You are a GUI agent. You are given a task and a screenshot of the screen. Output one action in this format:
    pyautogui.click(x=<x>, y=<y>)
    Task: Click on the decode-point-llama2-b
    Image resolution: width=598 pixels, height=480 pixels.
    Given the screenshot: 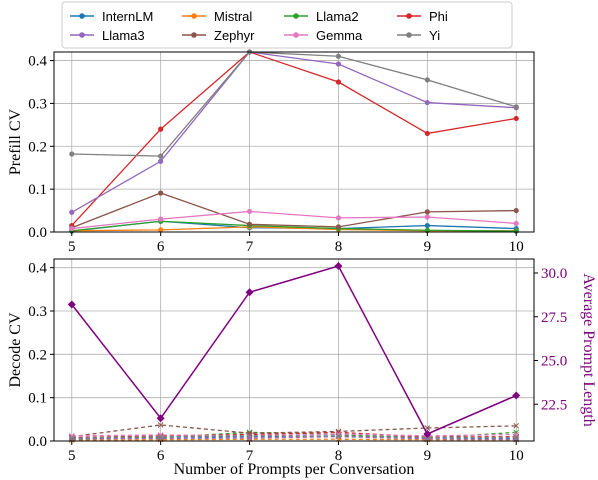 What is the action you would take?
    pyautogui.click(x=160, y=437)
    